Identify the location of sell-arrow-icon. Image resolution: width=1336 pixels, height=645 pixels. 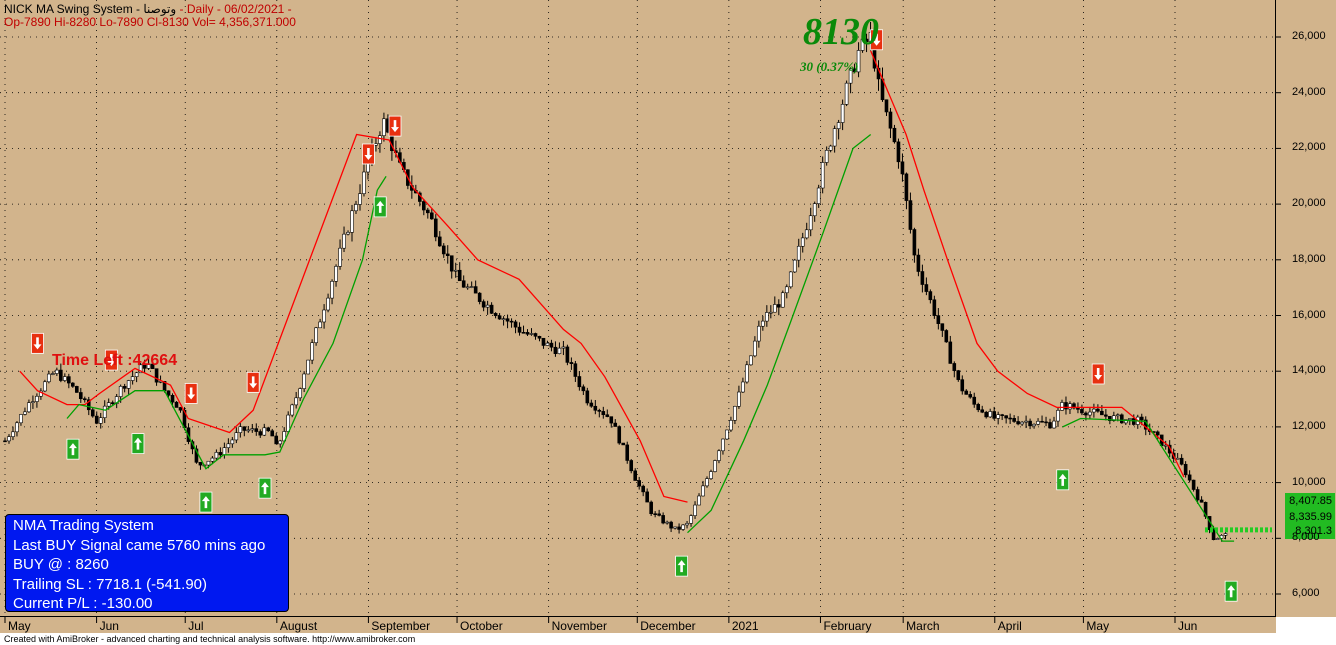
(876, 40).